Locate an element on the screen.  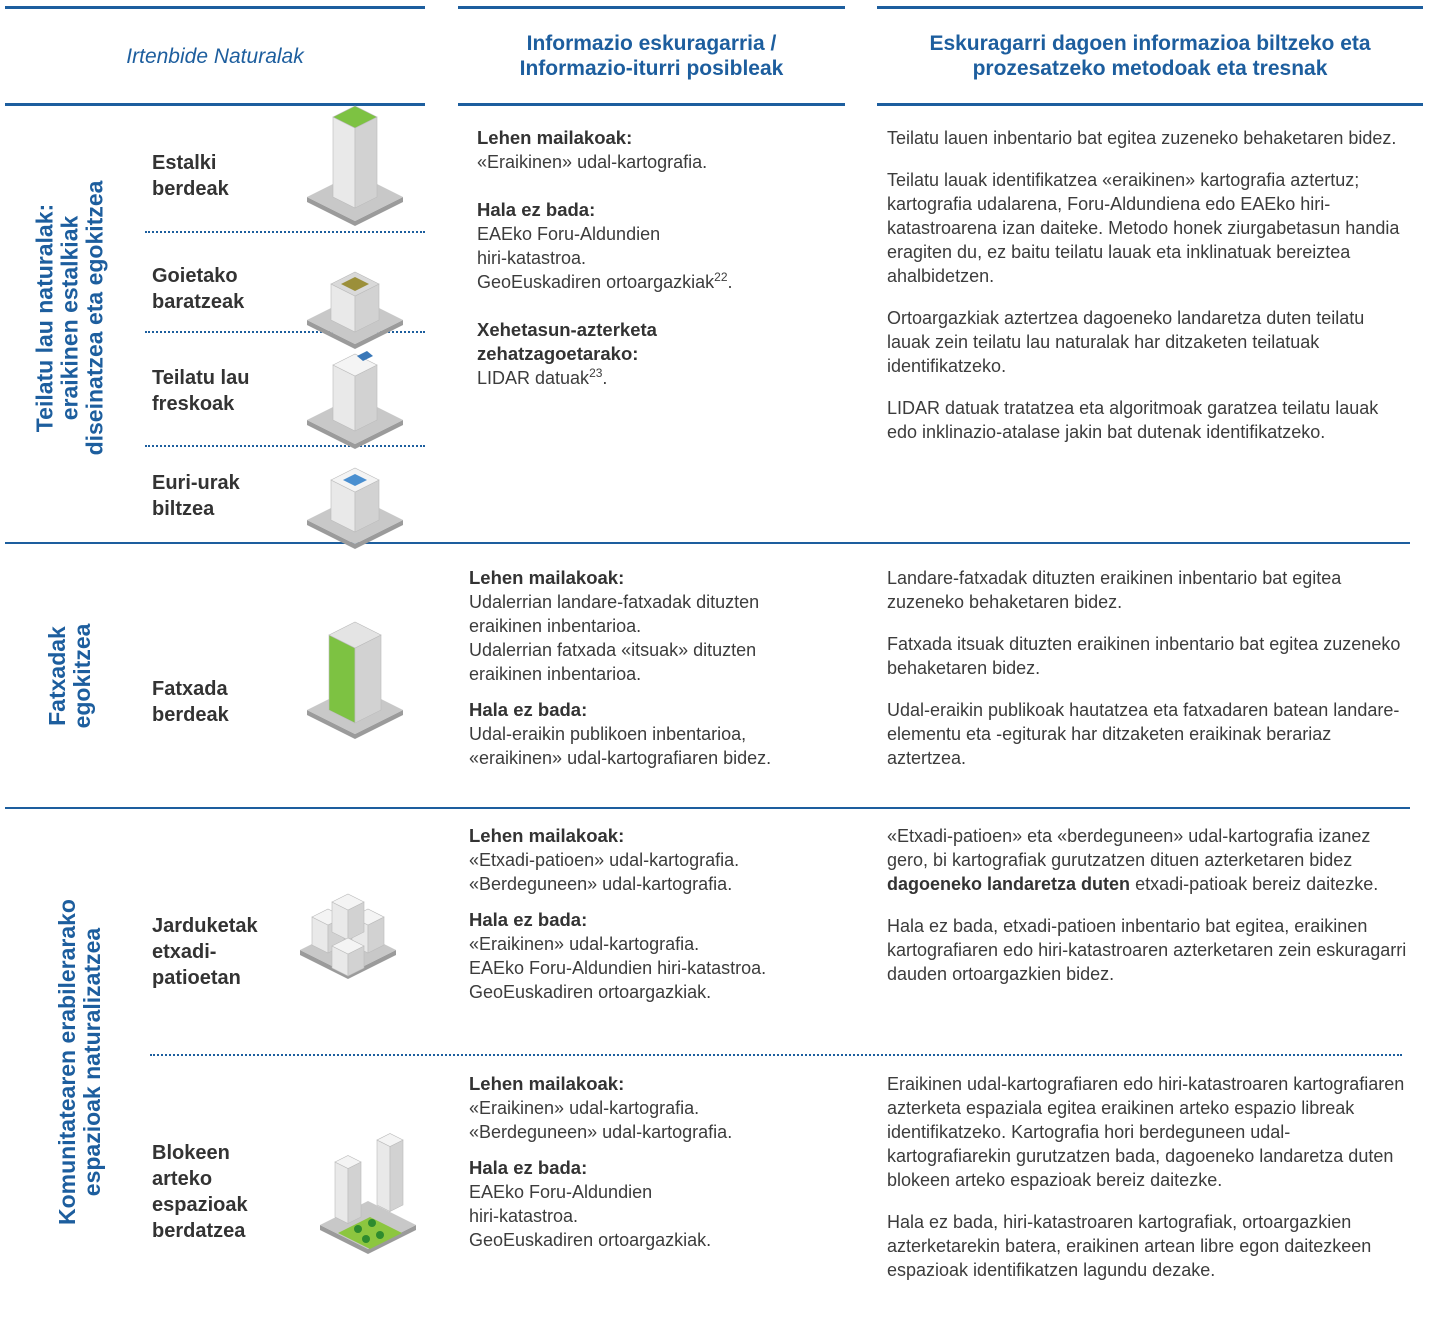
source-text: LIDAR datuak is located at coordinates (533, 378).